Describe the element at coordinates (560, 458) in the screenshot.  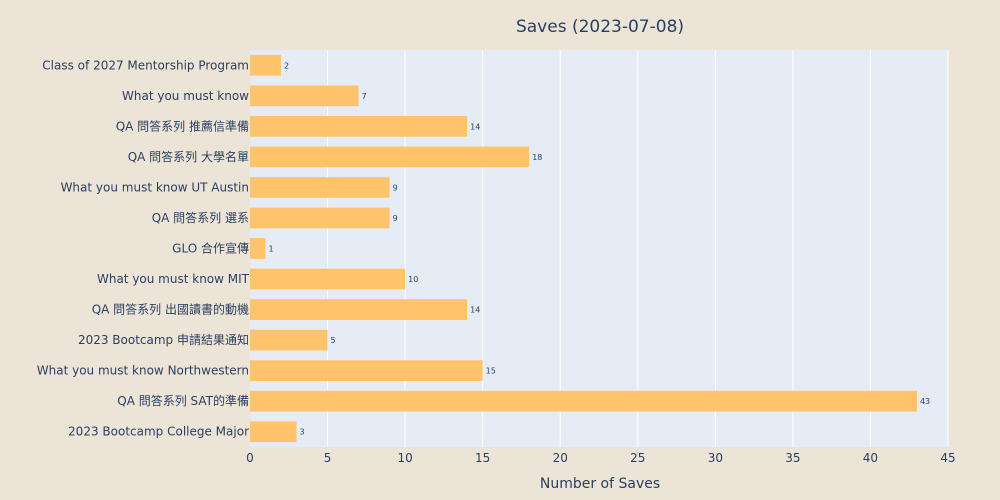
I see `x-tick-label: 20` at that location.